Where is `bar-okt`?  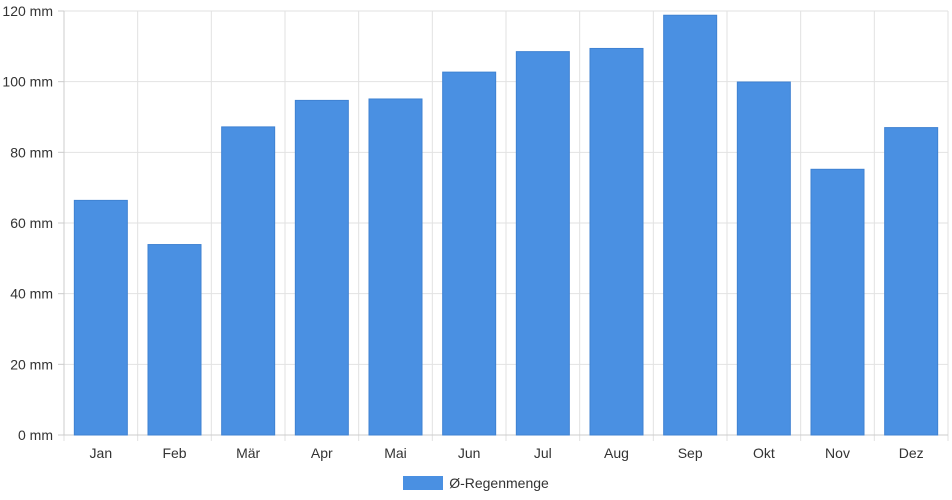
bar-okt is located at coordinates (763, 258).